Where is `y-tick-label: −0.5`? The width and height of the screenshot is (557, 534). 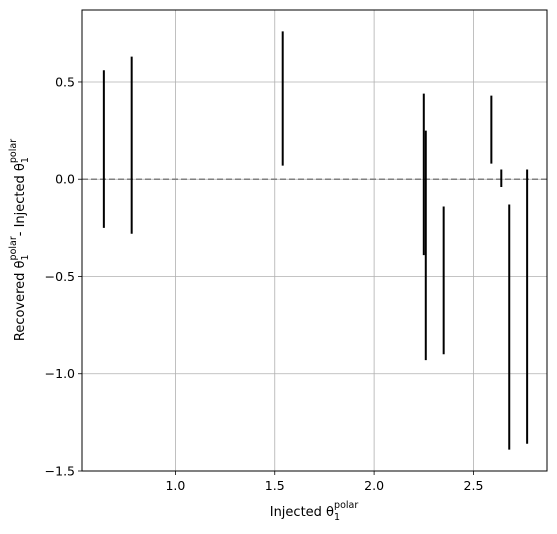 y-tick-label: −0.5 is located at coordinates (60, 276).